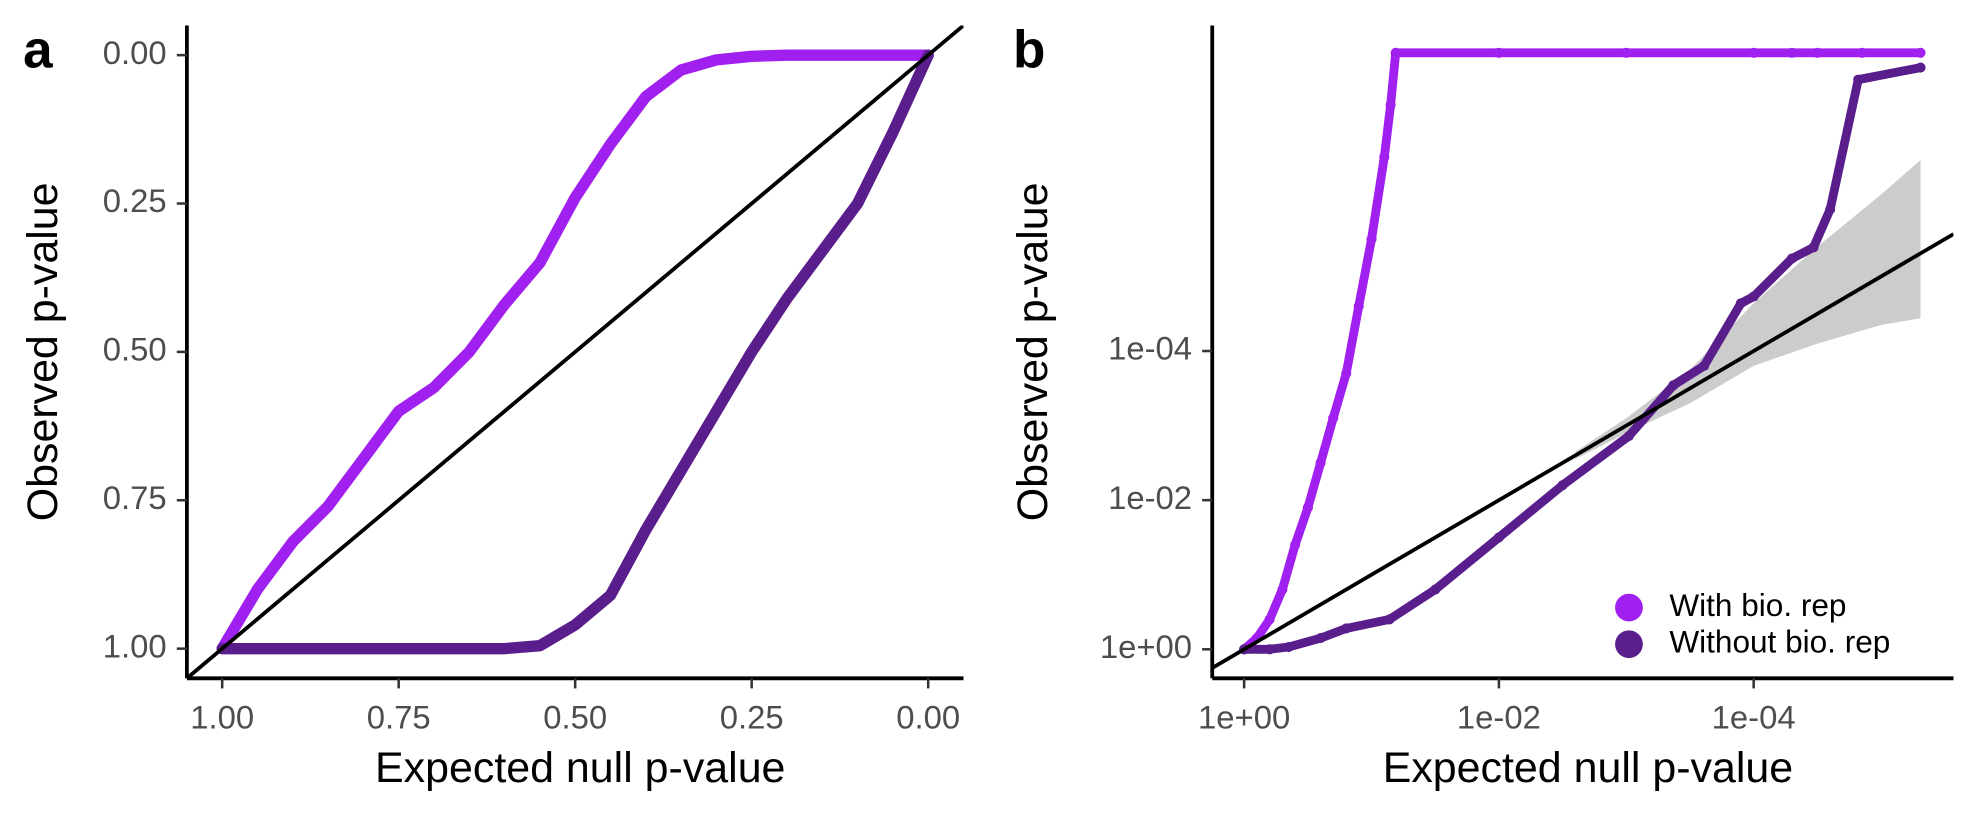  What do you see at coordinates (1150, 497) in the screenshot?
I see `y-tick-label: 1e-02` at bounding box center [1150, 497].